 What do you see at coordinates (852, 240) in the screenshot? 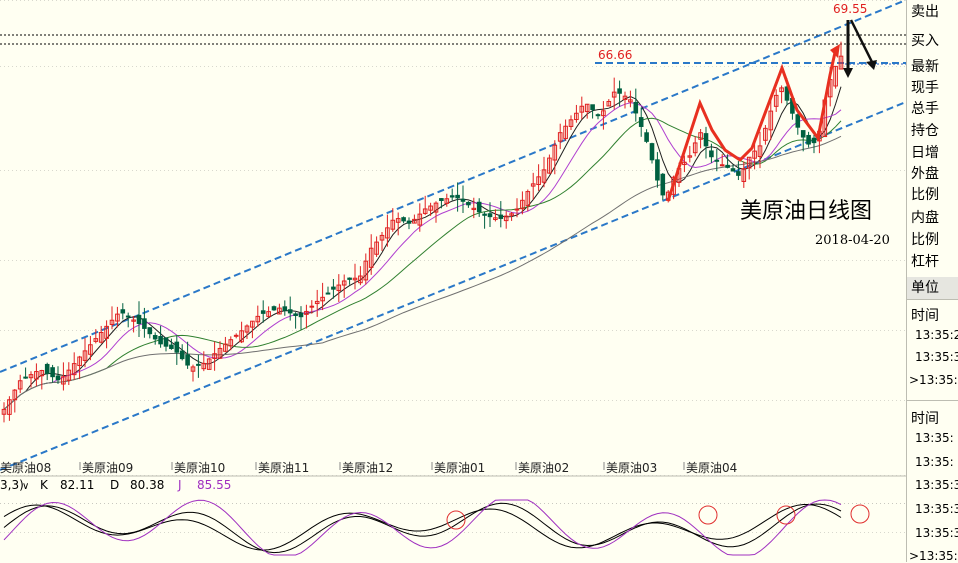
I see `chart-date: 2018-04-20` at bounding box center [852, 240].